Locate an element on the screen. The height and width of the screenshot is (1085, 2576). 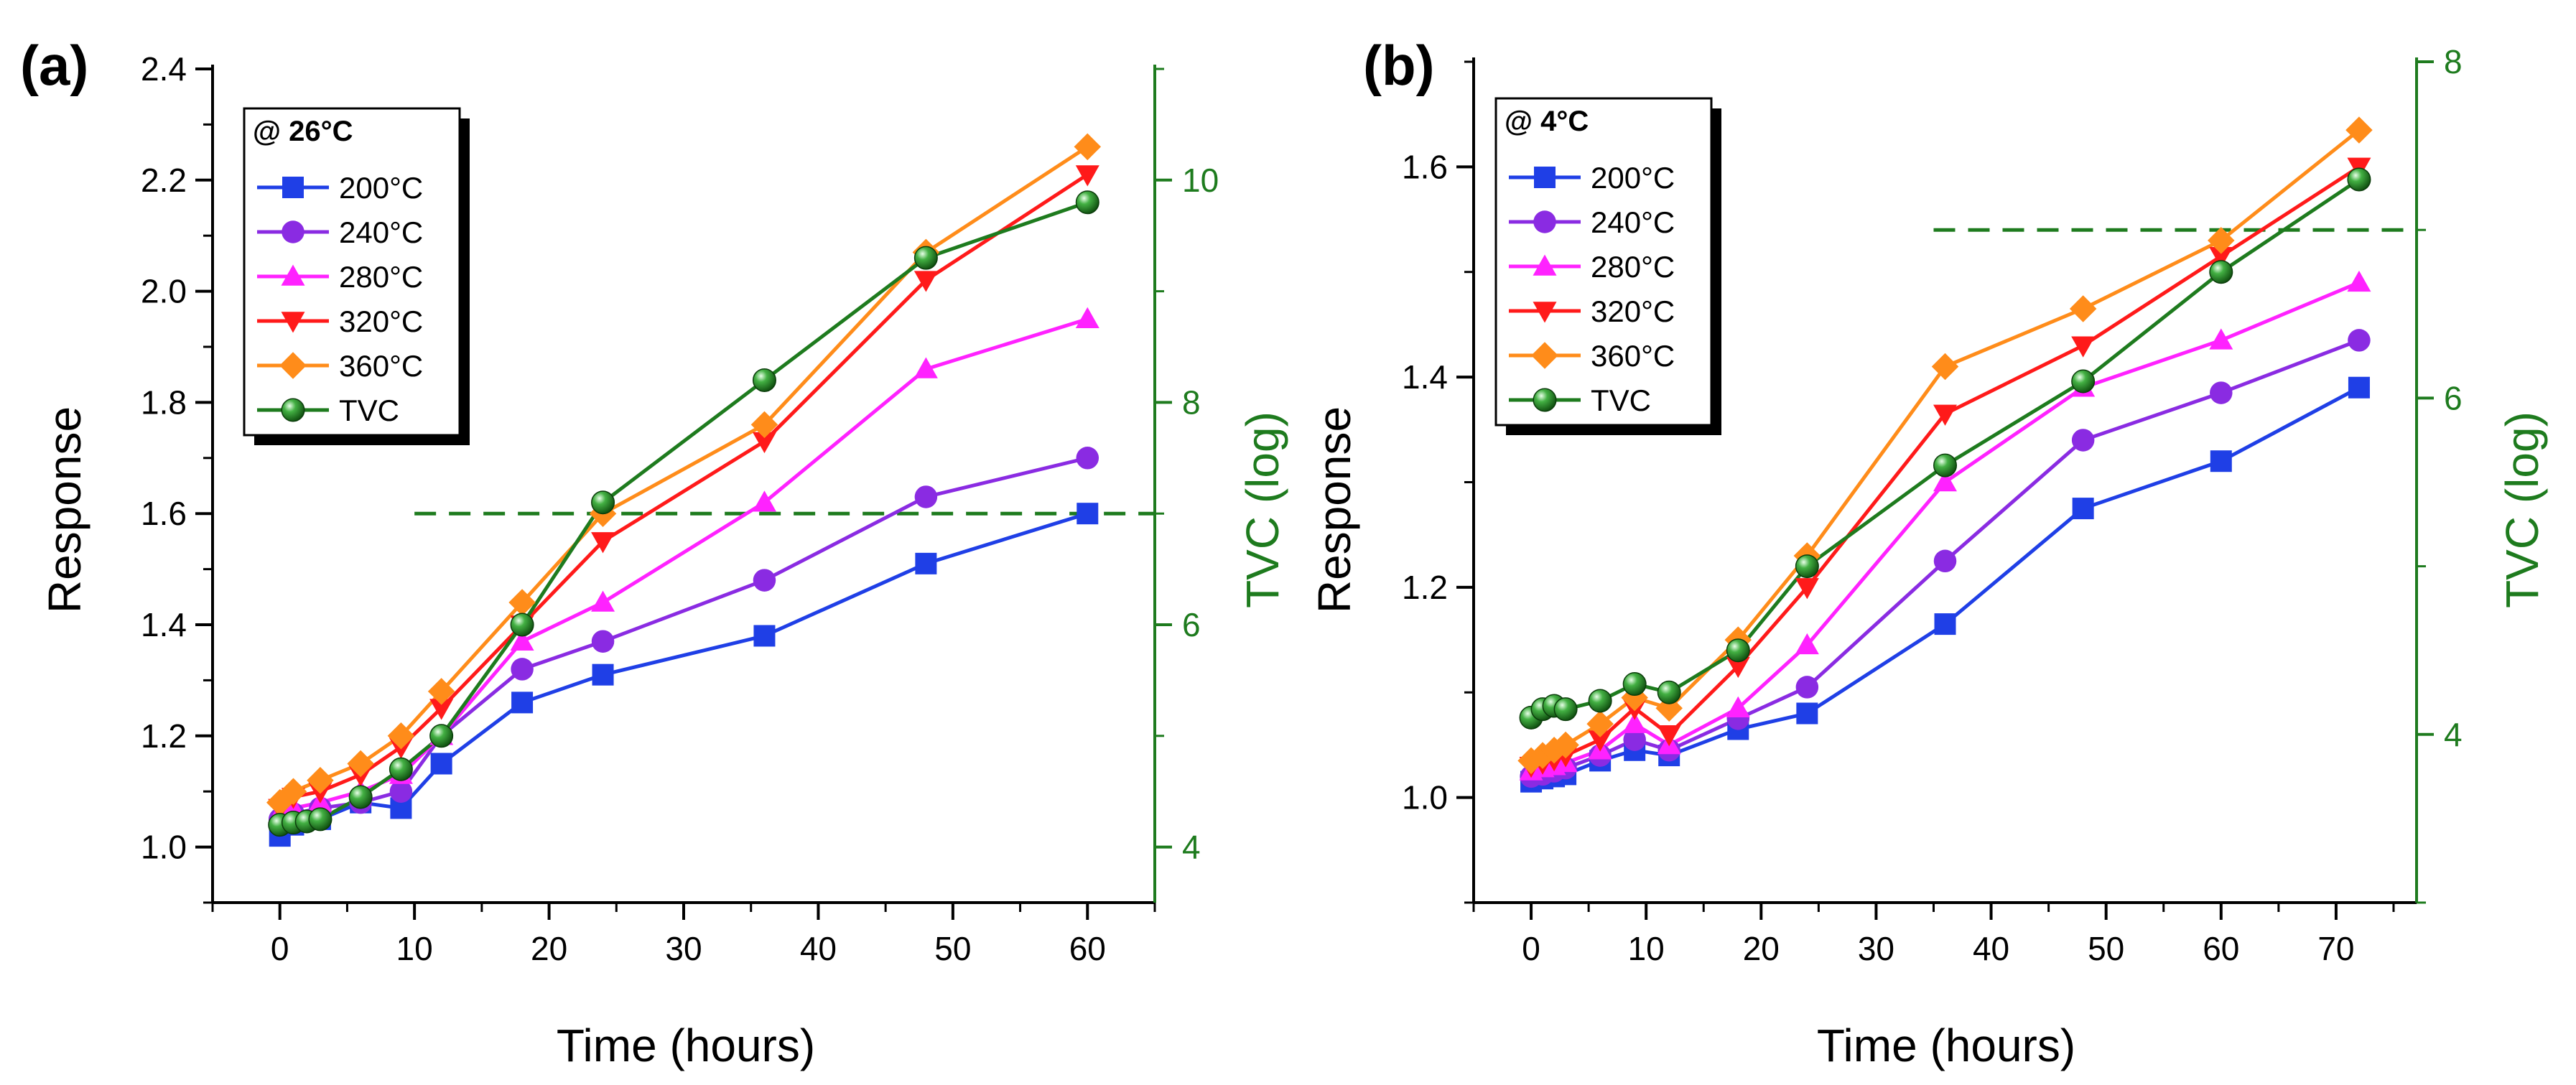
panel-label: (a) is located at coordinates (54, 65).